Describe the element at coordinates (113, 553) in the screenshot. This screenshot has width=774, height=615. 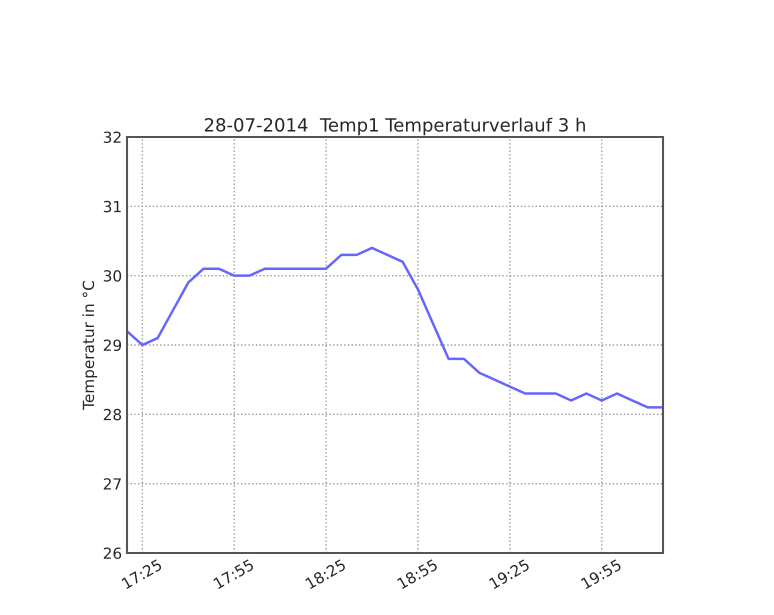
I see `y-tick-label: 26` at that location.